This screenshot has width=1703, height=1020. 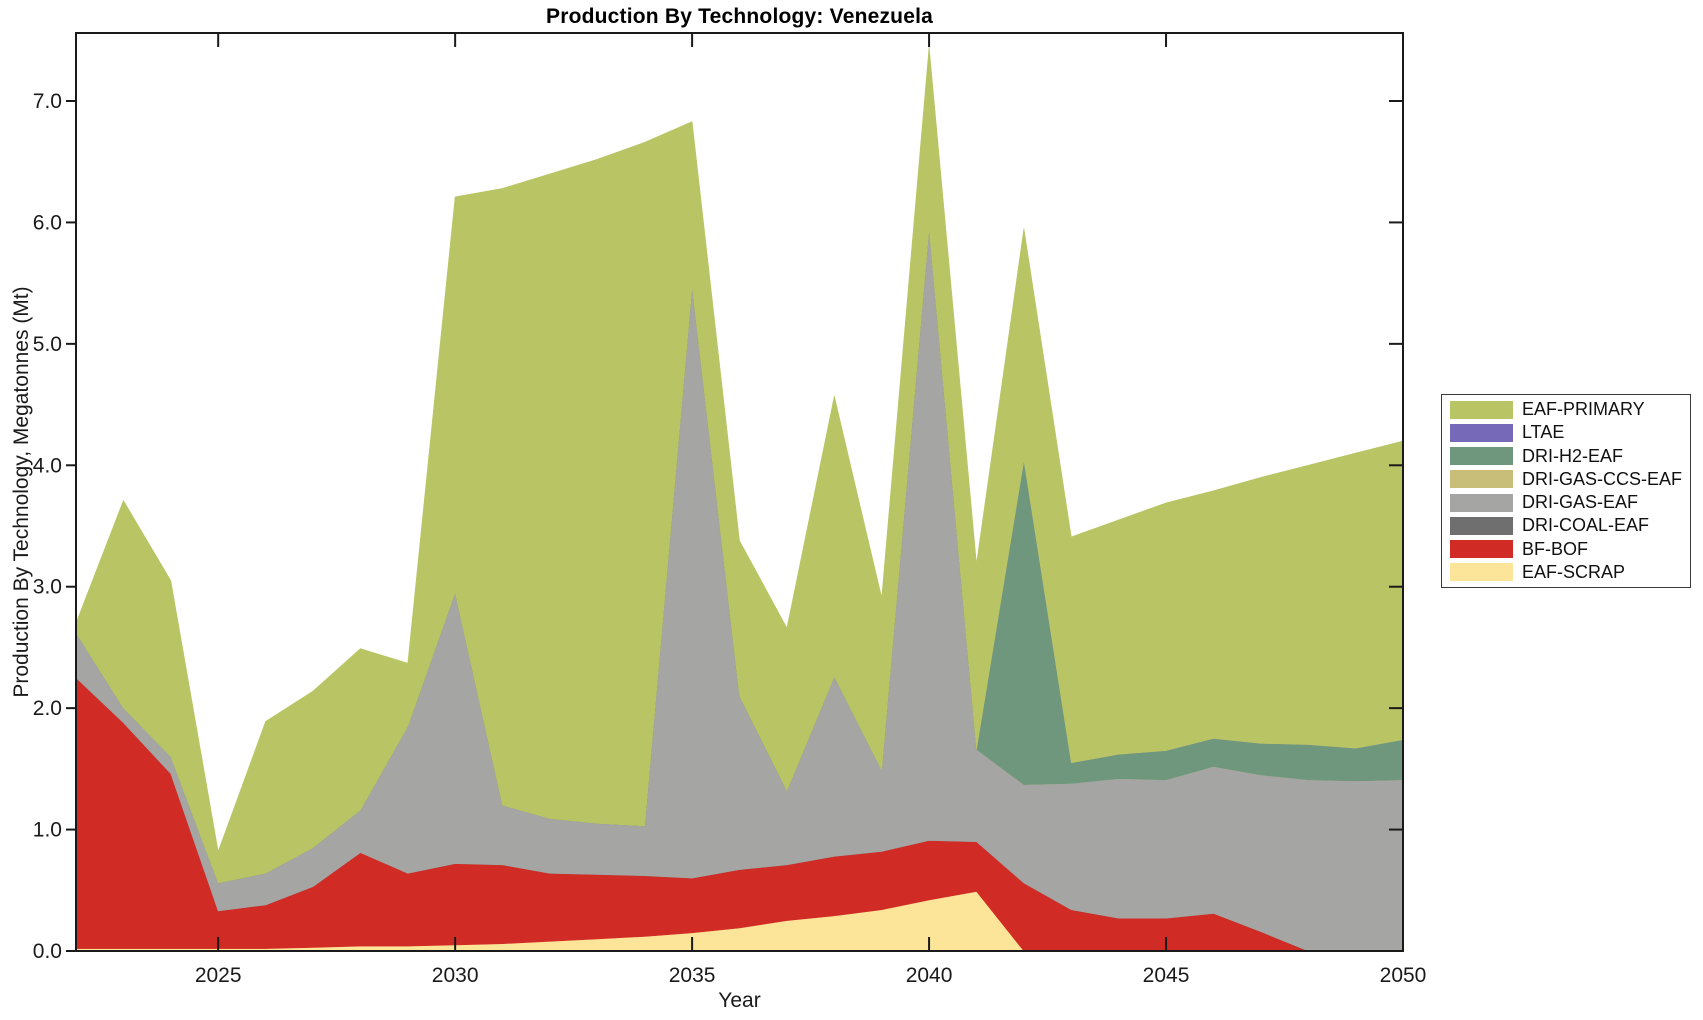 I want to click on x-axis-label: Year, so click(x=739, y=1000).